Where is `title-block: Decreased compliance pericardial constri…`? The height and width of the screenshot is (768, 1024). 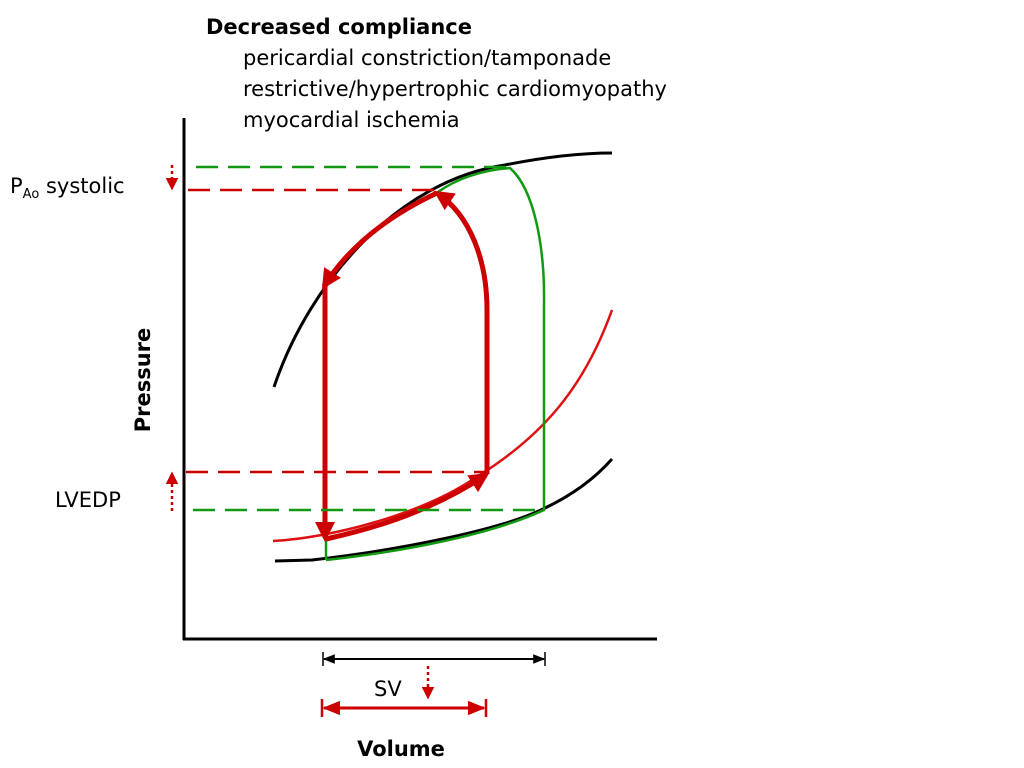 title-block: Decreased compliance pericardial constri… is located at coordinates (436, 74).